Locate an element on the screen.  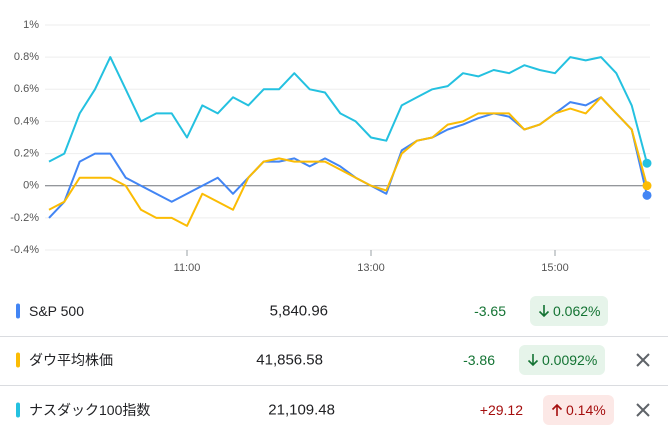
percent-badge: 0.0092% is located at coordinates (562, 360).